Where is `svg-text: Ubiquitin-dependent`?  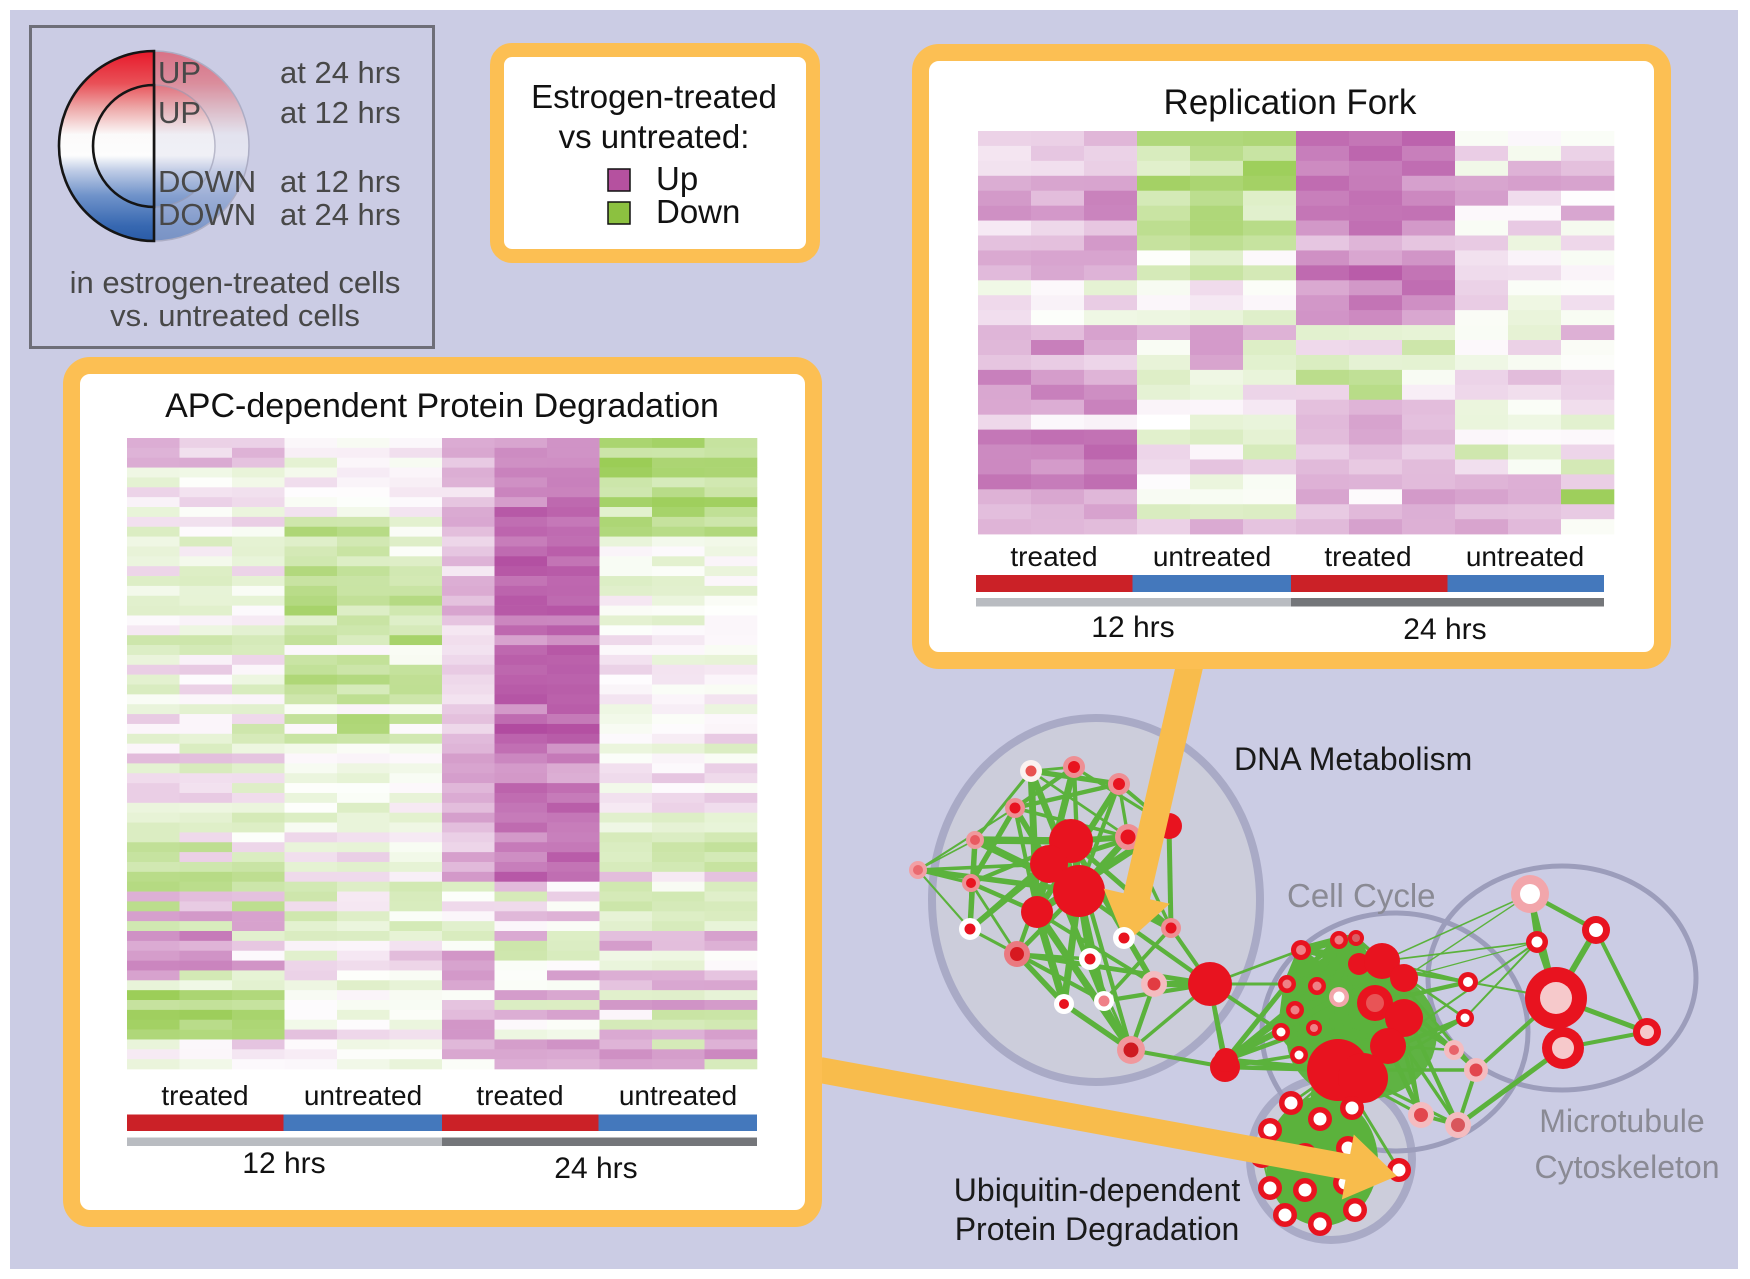
svg-text: Ubiquitin-dependent is located at coordinates (1097, 1190).